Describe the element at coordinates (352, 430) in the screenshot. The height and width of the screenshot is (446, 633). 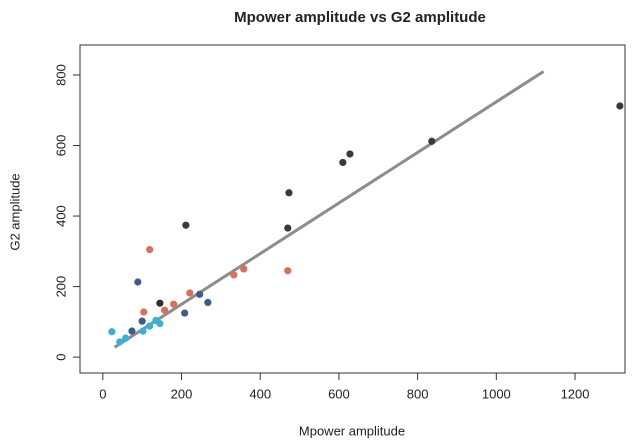
I see `x-axis-label: Mpower amplitude` at that location.